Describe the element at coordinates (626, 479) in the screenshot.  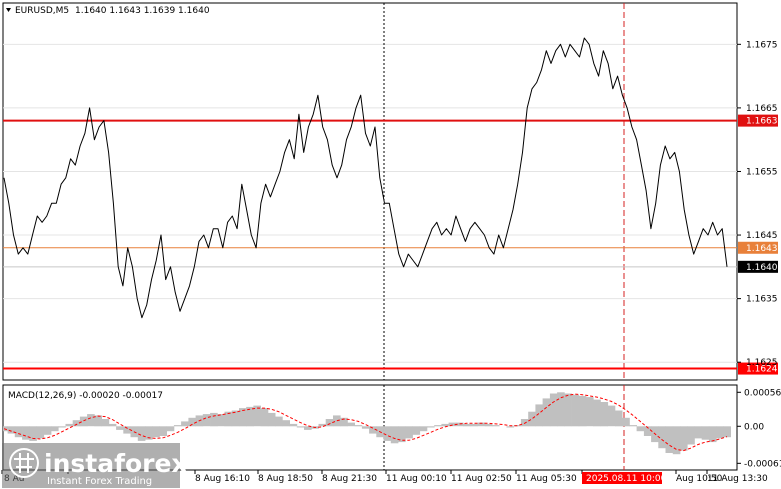
I see `time-marker-tag-label: 2025.08.11 10:00` at that location.